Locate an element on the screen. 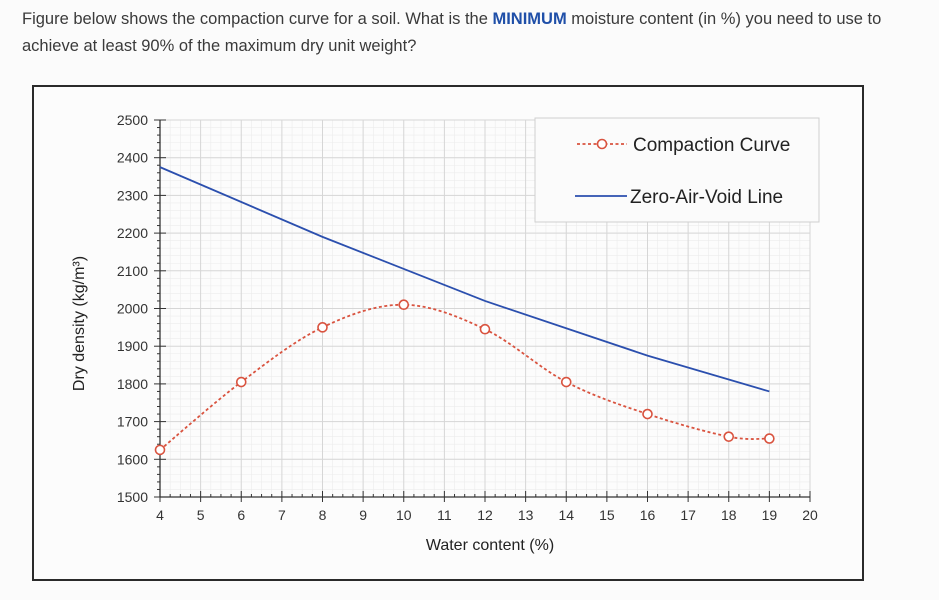 Image resolution: width=939 pixels, height=600 pixels. x-tick-label: 11 is located at coordinates (444, 515).